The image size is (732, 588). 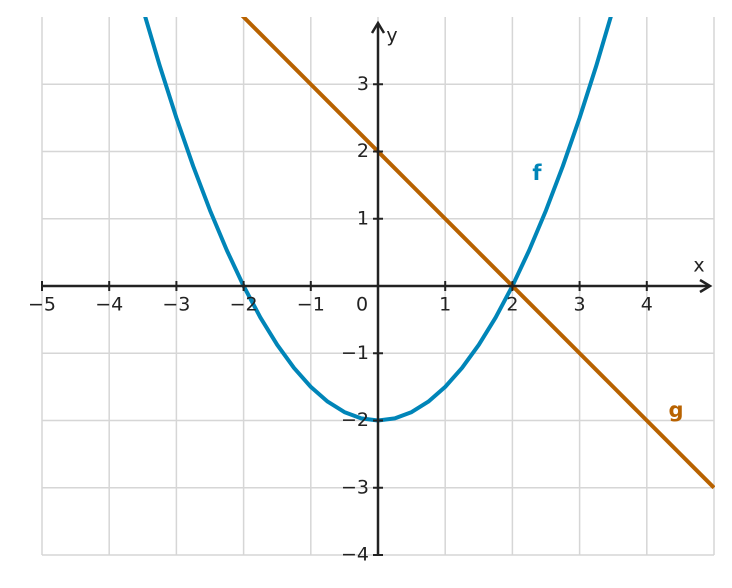 What do you see at coordinates (244, 305) in the screenshot?
I see `x-tick-label: −2` at bounding box center [244, 305].